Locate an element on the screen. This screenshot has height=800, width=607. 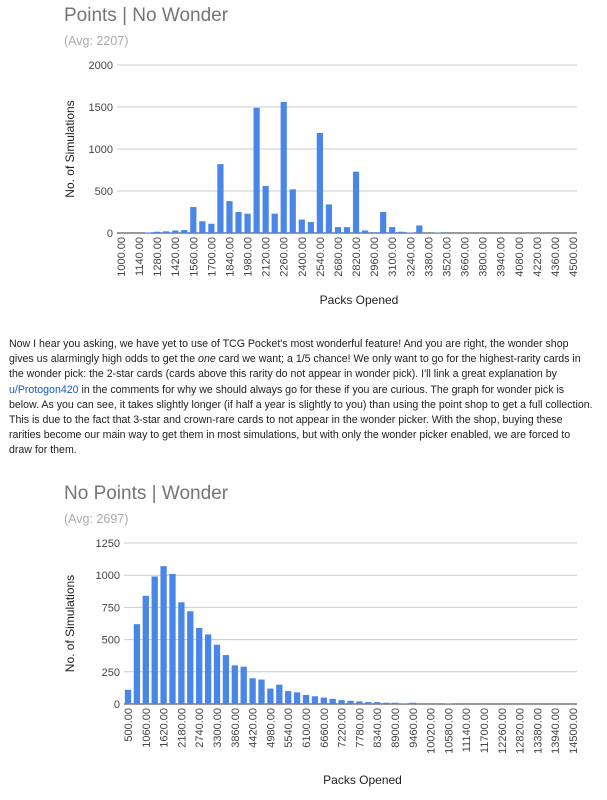
x-tick-label: 13940.00 is located at coordinates (556, 731).